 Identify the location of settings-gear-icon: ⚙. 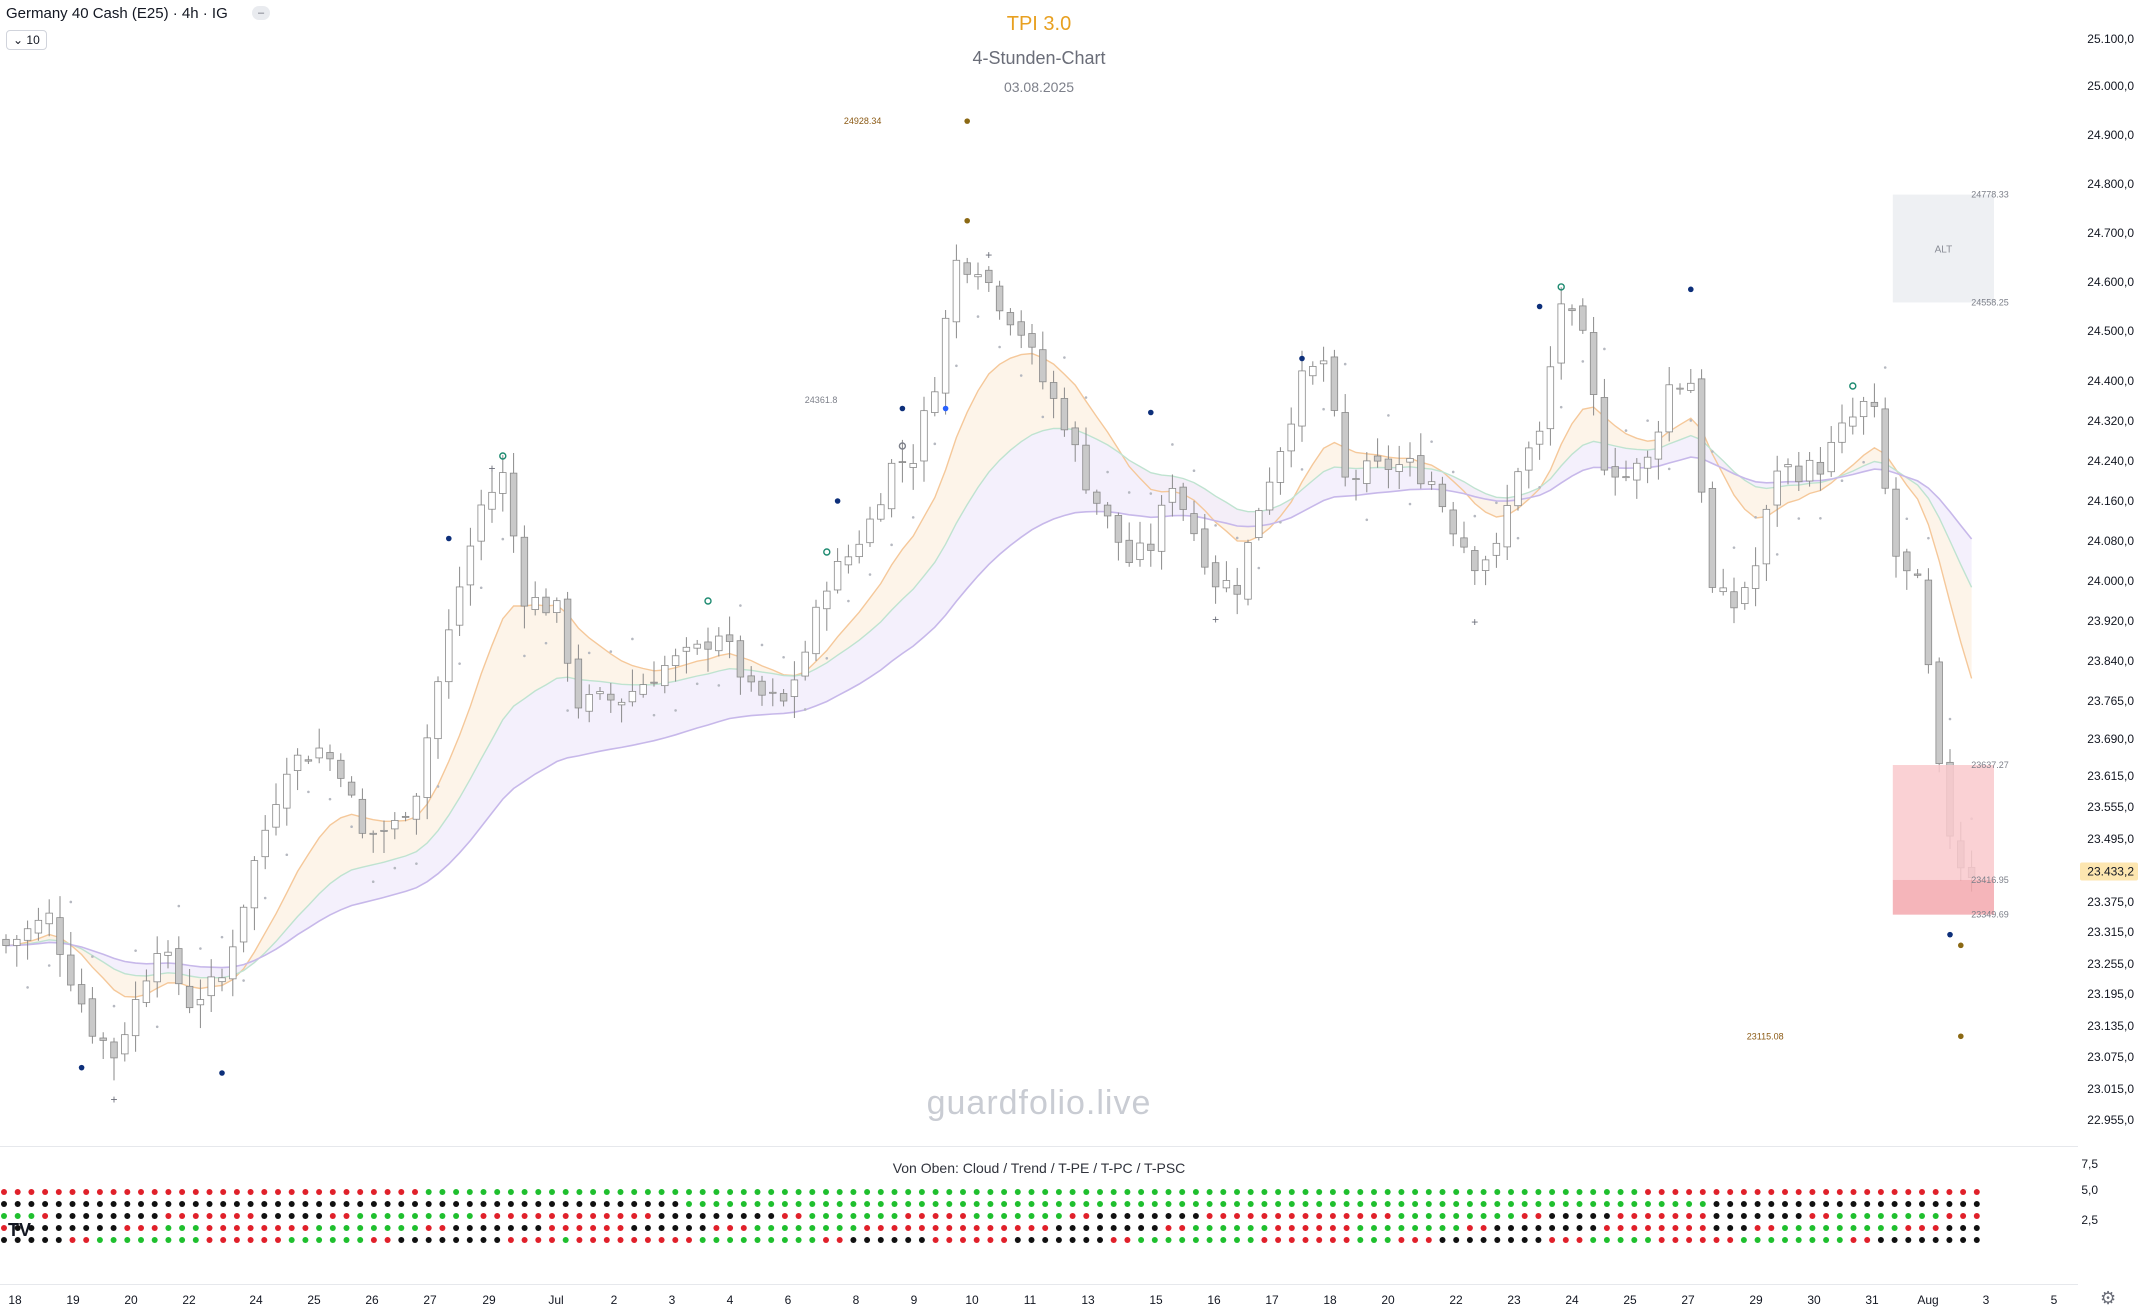
(2108, 1298).